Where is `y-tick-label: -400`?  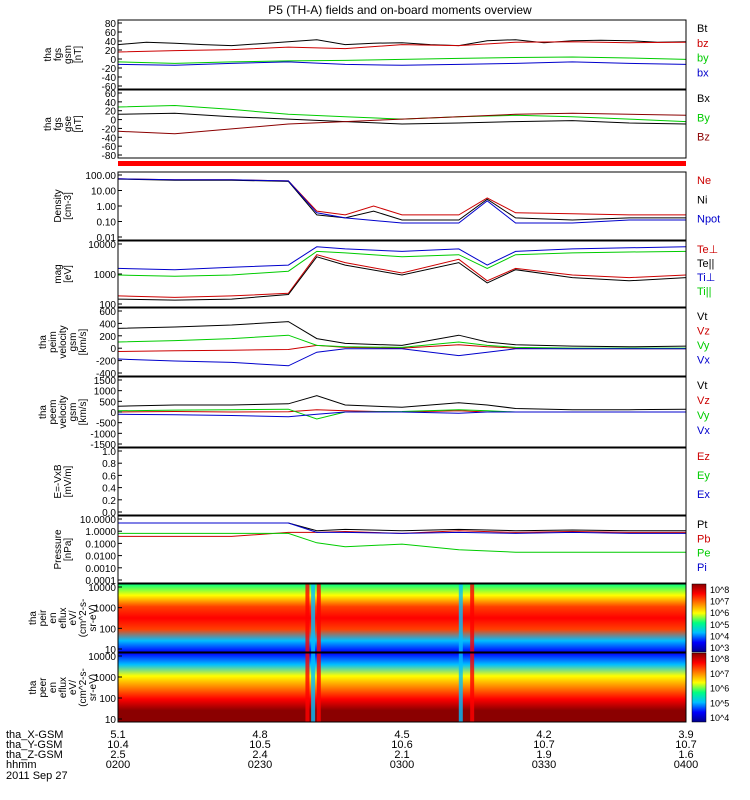 y-tick-label: -400 is located at coordinates (106, 374).